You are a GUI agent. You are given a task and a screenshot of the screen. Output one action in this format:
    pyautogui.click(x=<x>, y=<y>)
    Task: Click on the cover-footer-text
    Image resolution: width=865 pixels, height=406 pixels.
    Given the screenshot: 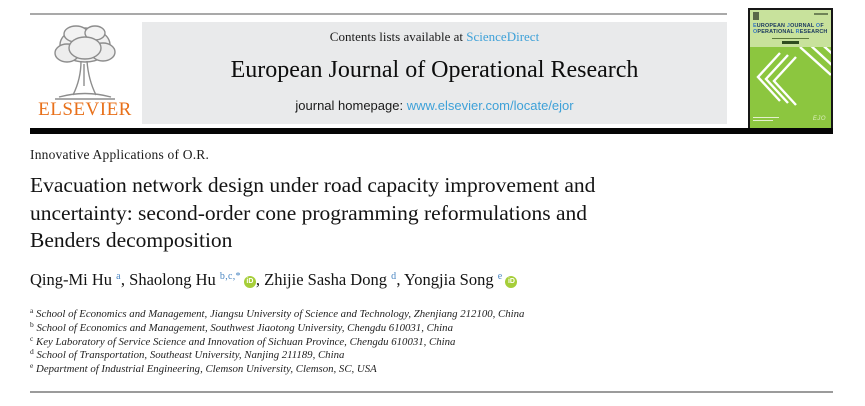 What is the action you would take?
    pyautogui.click(x=766, y=117)
    